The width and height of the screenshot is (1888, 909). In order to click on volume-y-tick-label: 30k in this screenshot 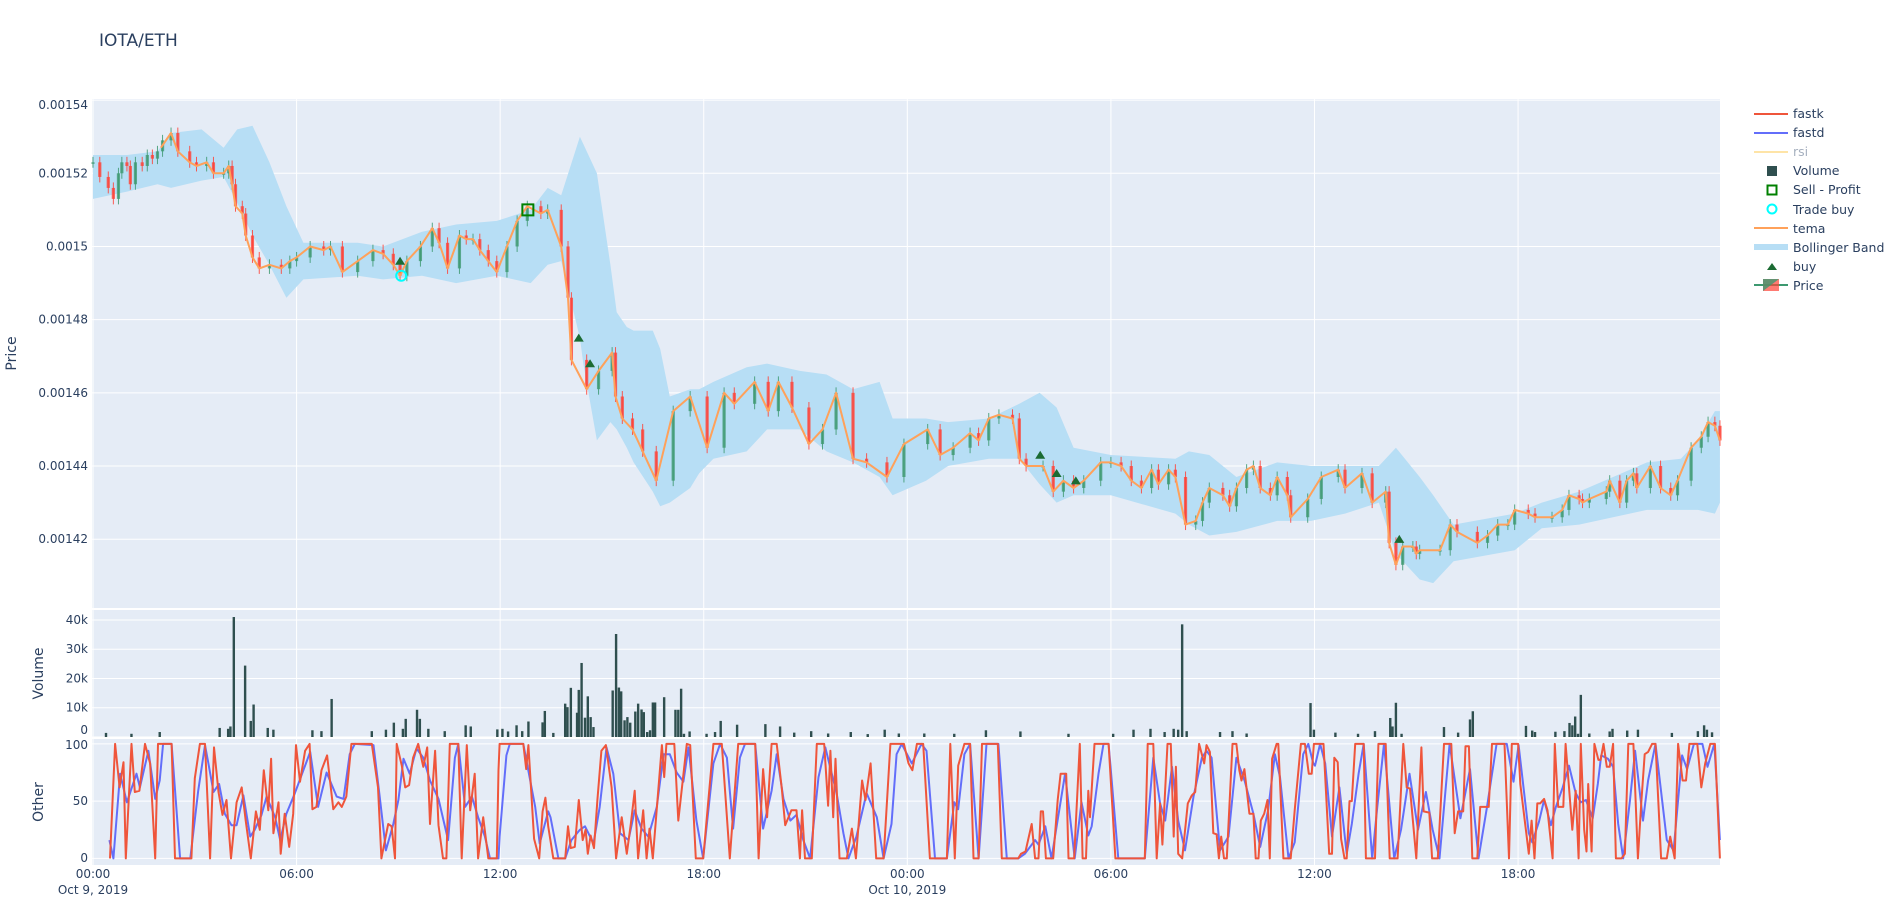, I will do `click(77, 649)`.